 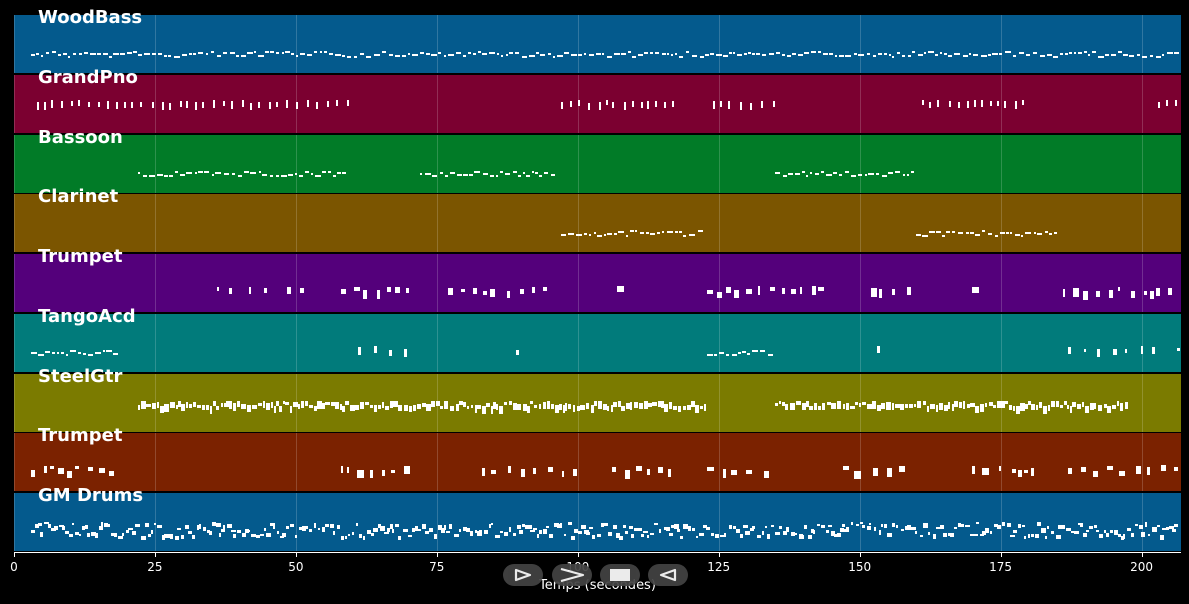 I want to click on rewind-button, so click(x=668, y=575).